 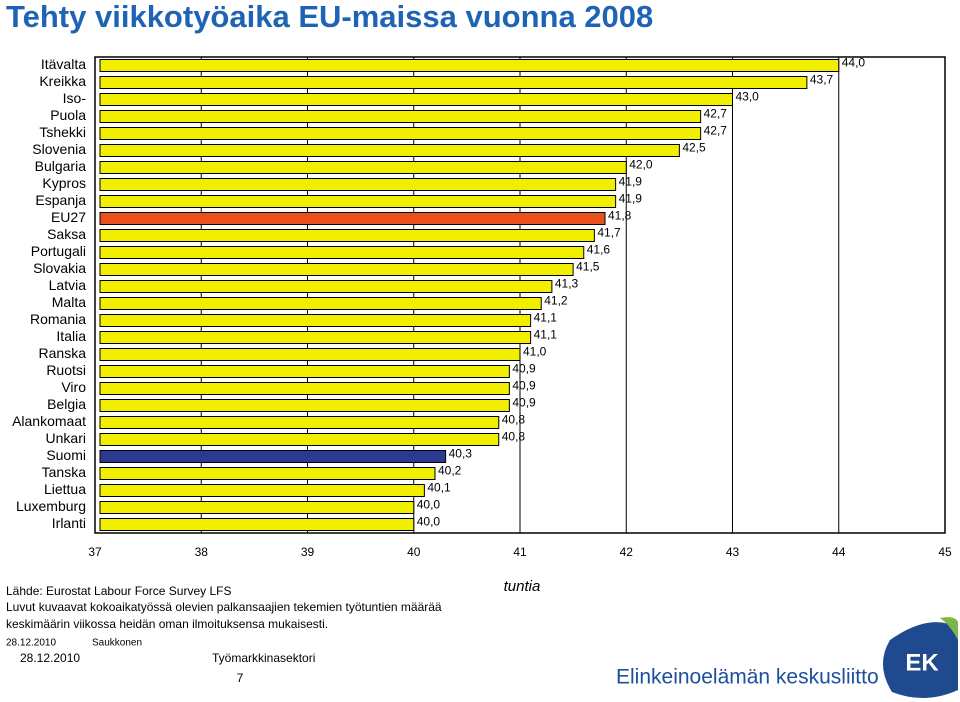 What do you see at coordinates (620, 216) in the screenshot?
I see `value-label: 41,8` at bounding box center [620, 216].